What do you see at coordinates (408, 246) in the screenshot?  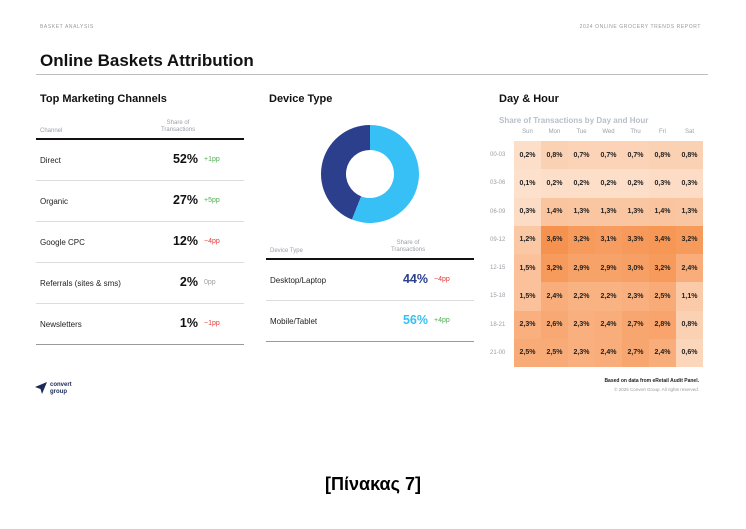 I see `device-share-column-header: Share of Transactions` at bounding box center [408, 246].